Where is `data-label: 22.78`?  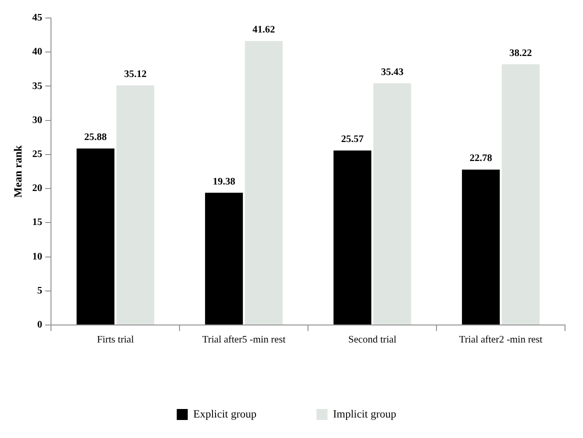
data-label: 22.78 is located at coordinates (481, 158).